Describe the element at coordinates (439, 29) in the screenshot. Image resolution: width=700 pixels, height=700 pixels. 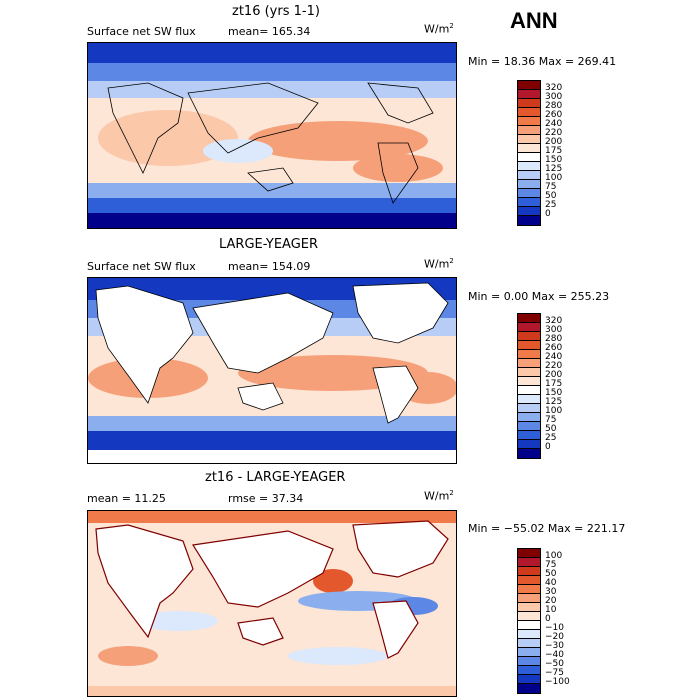
I see `panel-1-units: W/m2` at that location.